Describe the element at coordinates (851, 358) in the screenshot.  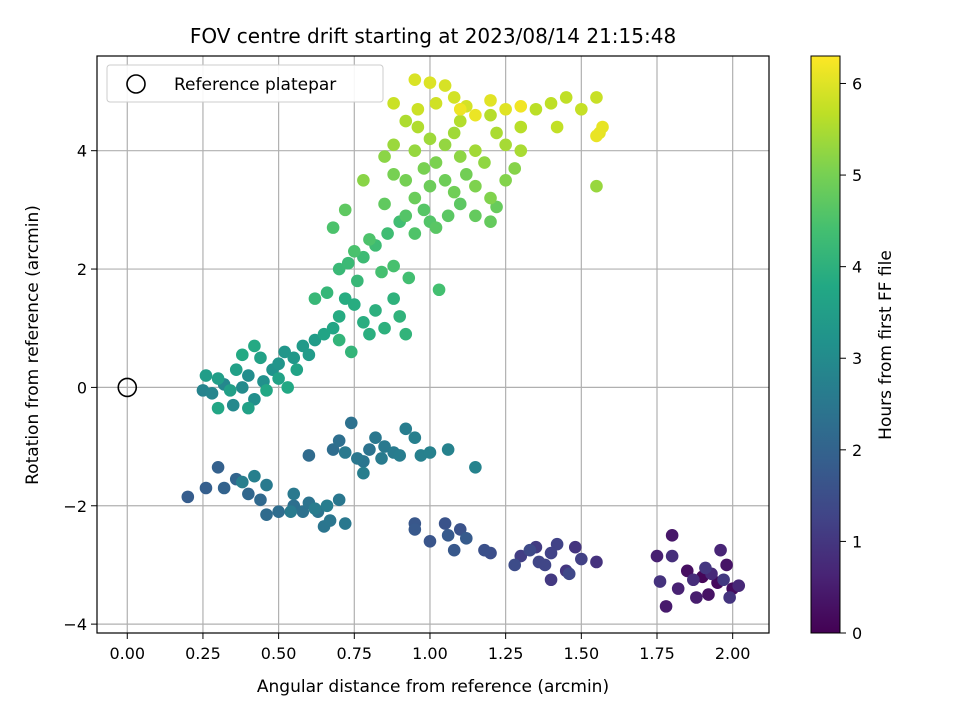
I see `colorbar-ticks: 0 1 2 3 4 5 6` at that location.